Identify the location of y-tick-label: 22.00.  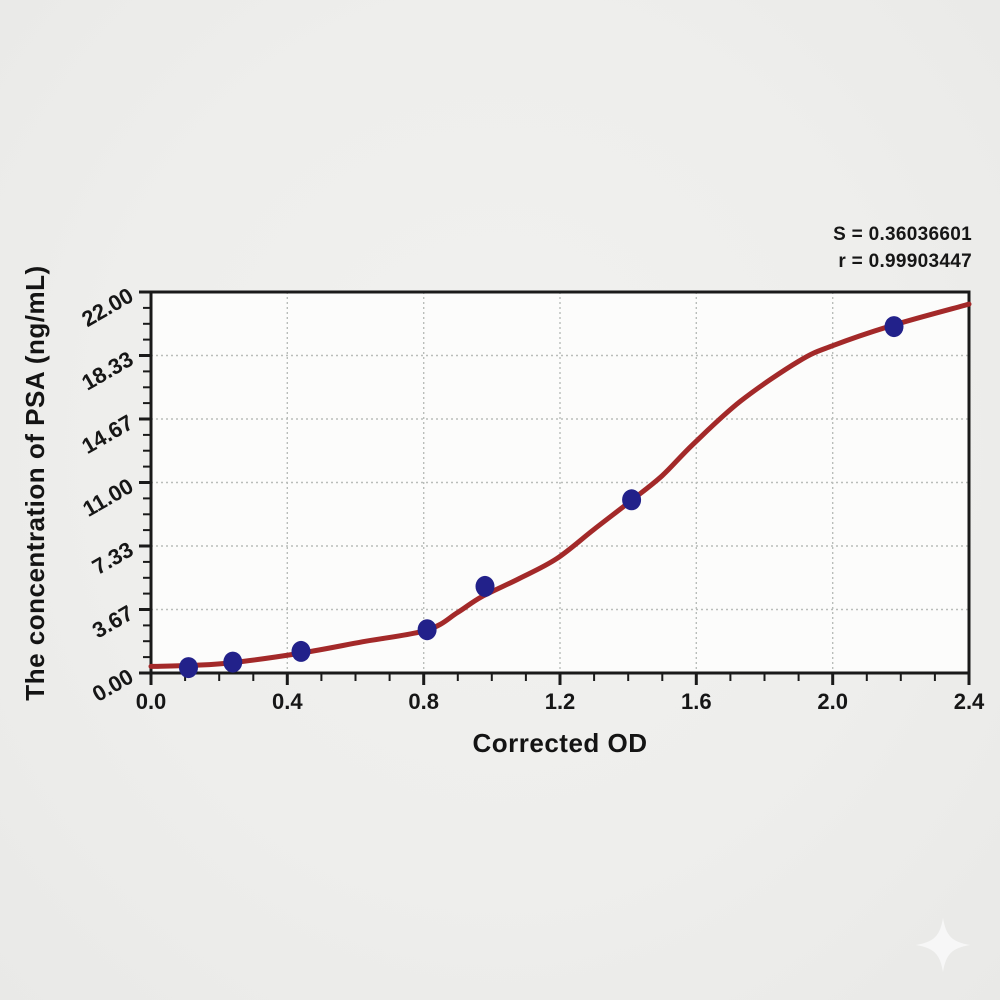
(107, 307).